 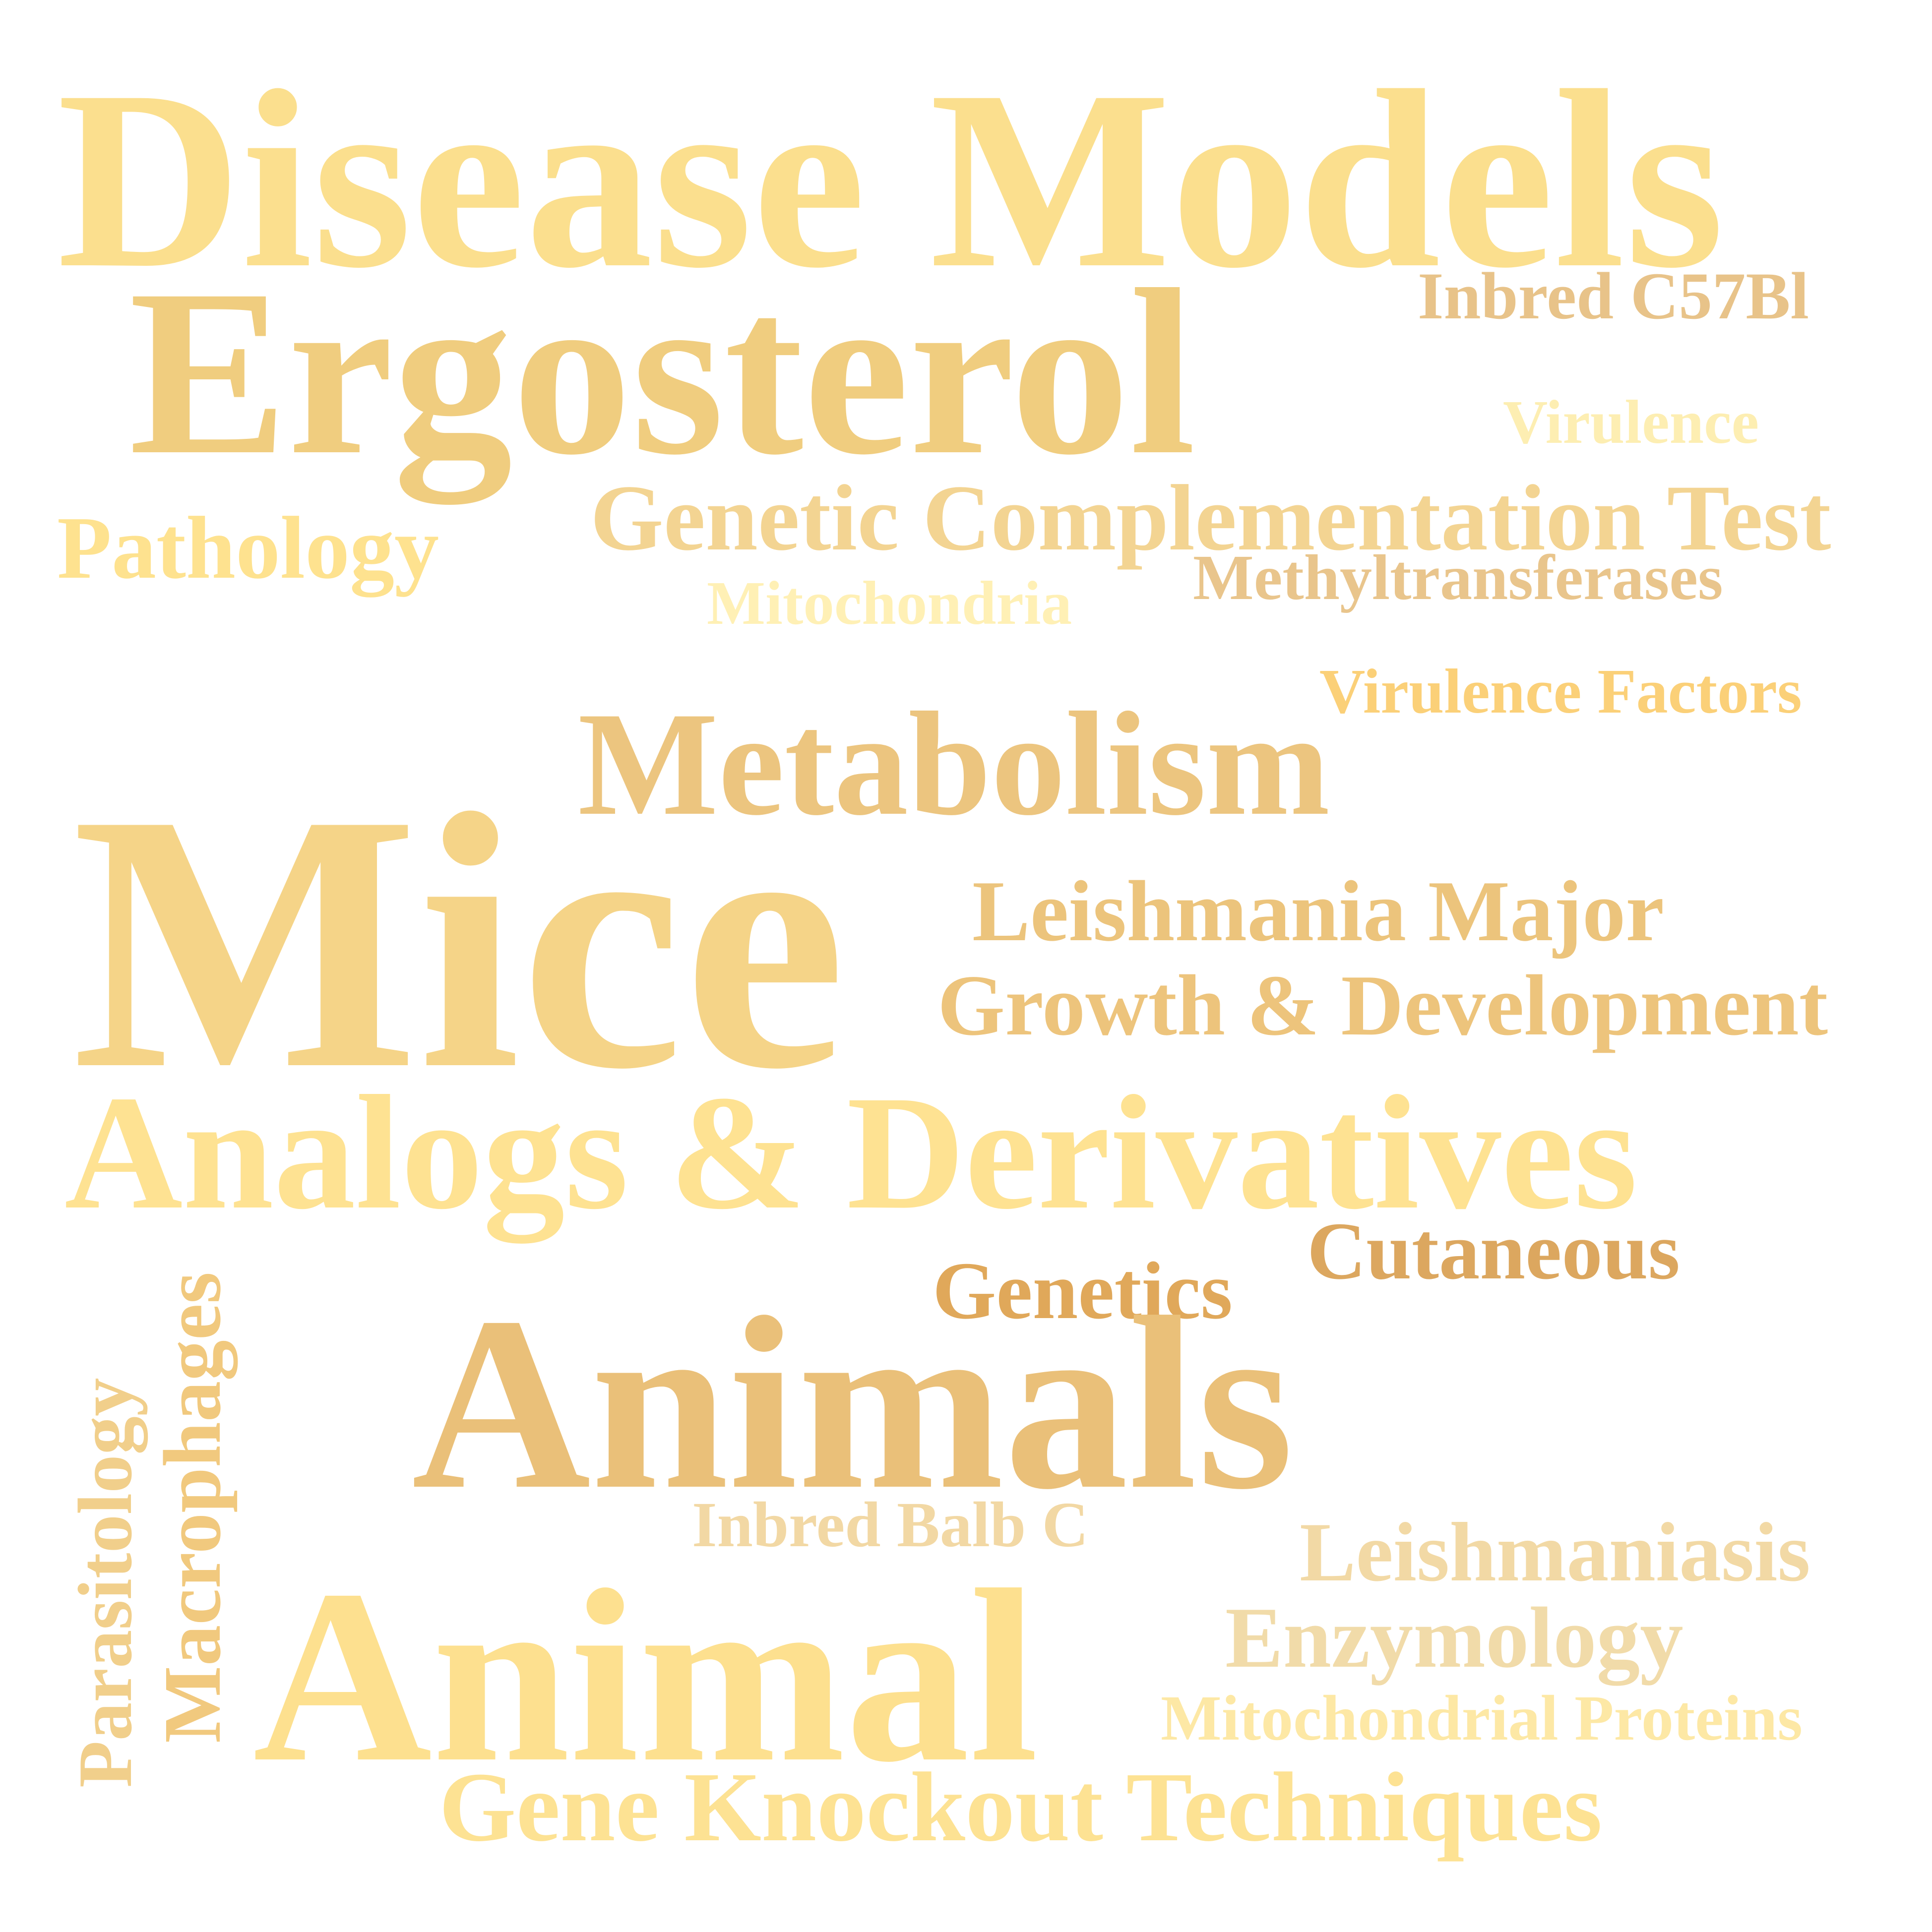 I want to click on word-leishmaniasis: Leishmaniasis, so click(x=1555, y=1552).